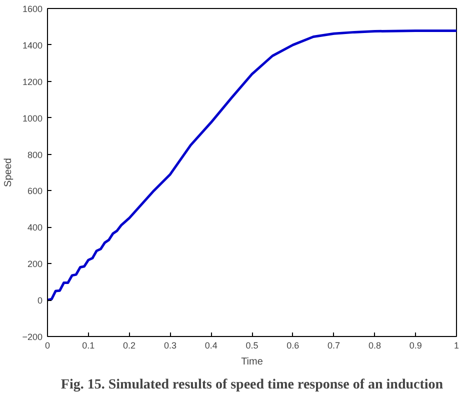 The width and height of the screenshot is (474, 397). Describe the element at coordinates (252, 385) in the screenshot. I see `caption: Fig. 15. Simulated results of speed time response of an induction` at that location.